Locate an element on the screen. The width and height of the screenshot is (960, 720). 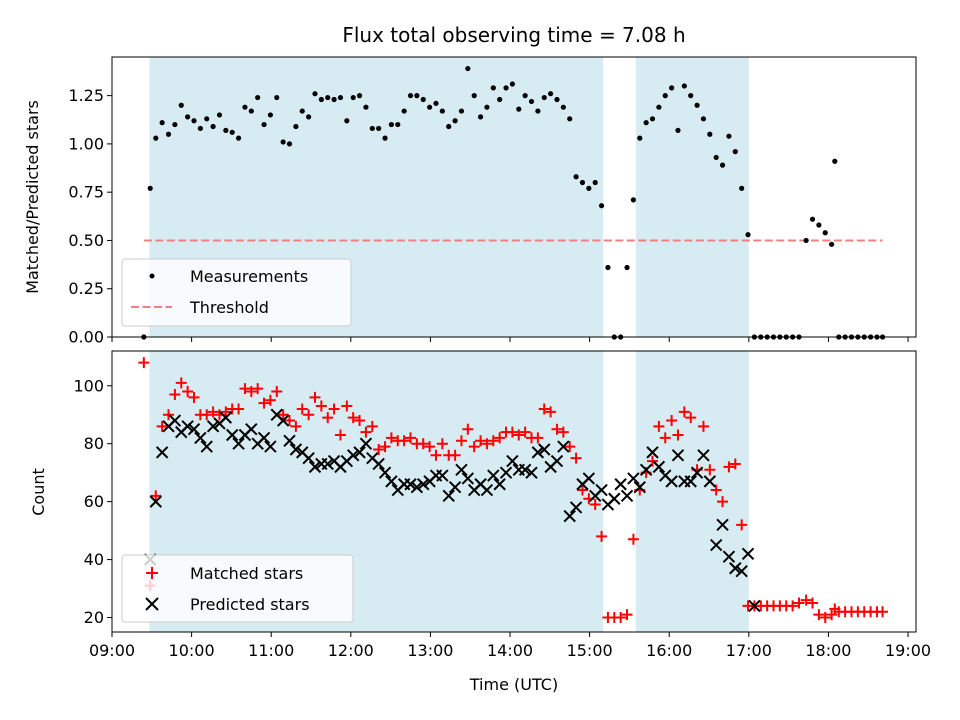
y-tick-label: 80 is located at coordinates (94, 443).